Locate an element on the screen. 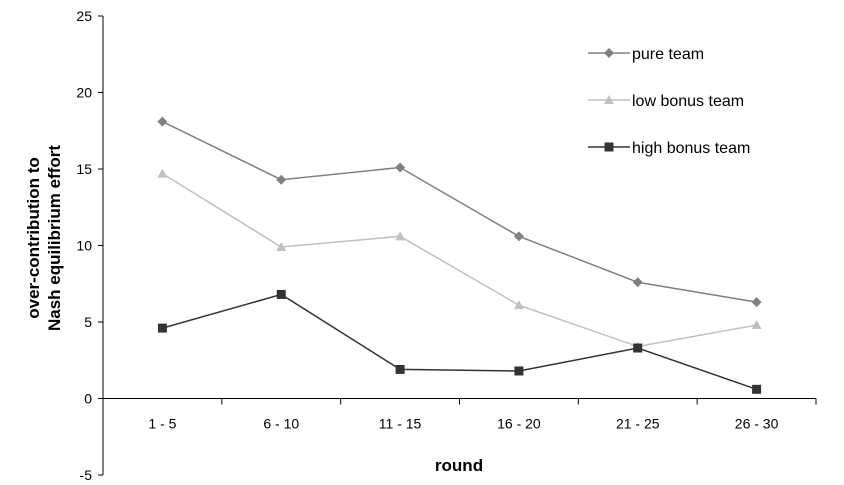  y-tick-label: 20 is located at coordinates (84, 93).